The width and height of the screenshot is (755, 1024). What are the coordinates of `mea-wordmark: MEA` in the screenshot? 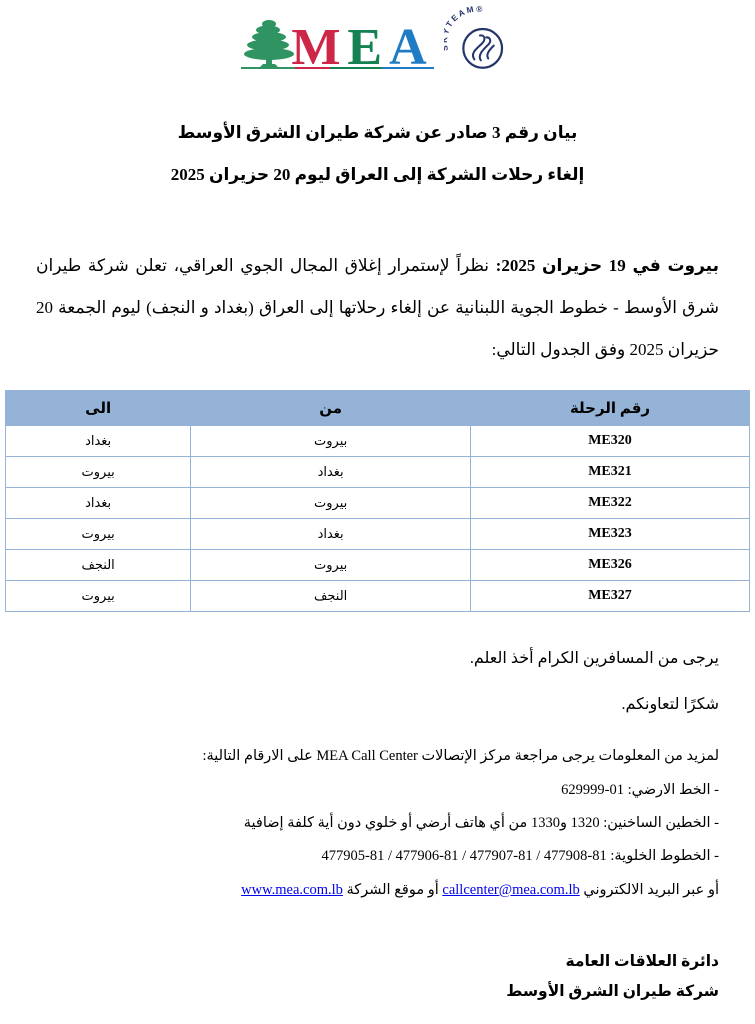 It's located at (362, 48).